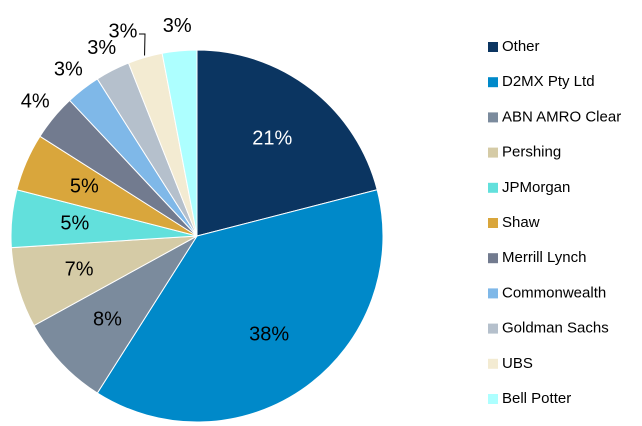  What do you see at coordinates (79, 270) in the screenshot?
I see `value-label: 7%` at bounding box center [79, 270].